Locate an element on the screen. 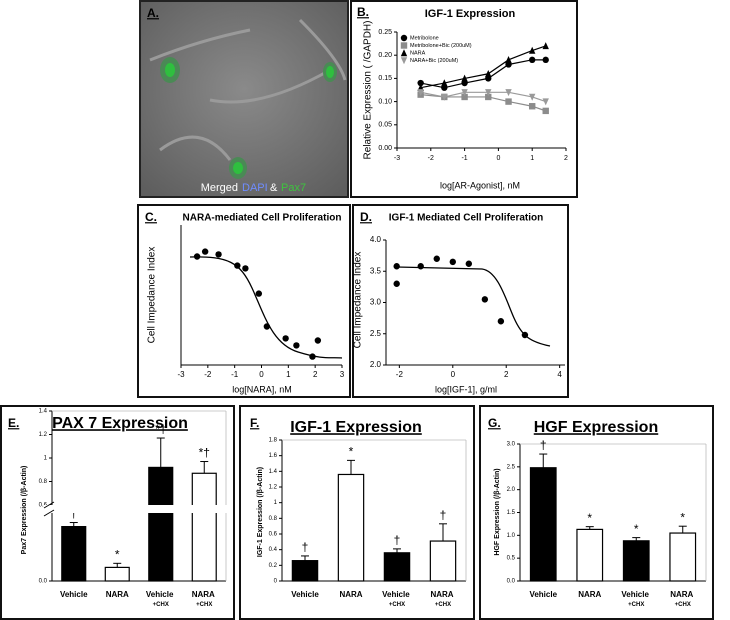 This screenshot has width=730, height=620. cell-processes is located at coordinates (248, 89).